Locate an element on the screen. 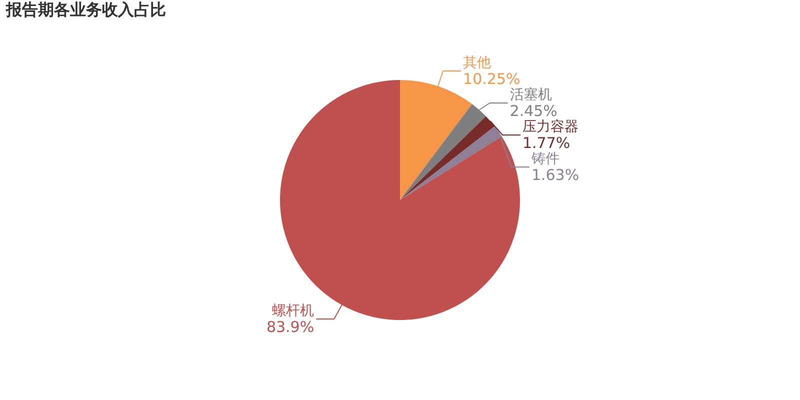  data-label: 83.9% is located at coordinates (290, 327).